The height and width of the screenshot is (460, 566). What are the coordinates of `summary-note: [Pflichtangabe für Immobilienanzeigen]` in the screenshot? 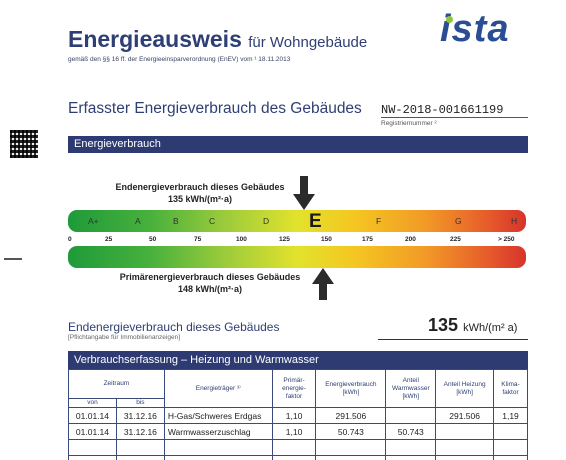 It's located at (124, 337).